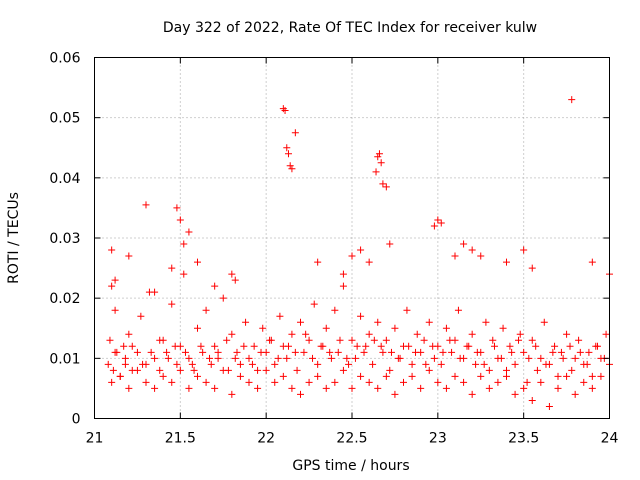 This screenshot has width=640, height=480. I want to click on x-tick-labels: 21 21.5 22 22.5 23 23.5 24, so click(352, 439).